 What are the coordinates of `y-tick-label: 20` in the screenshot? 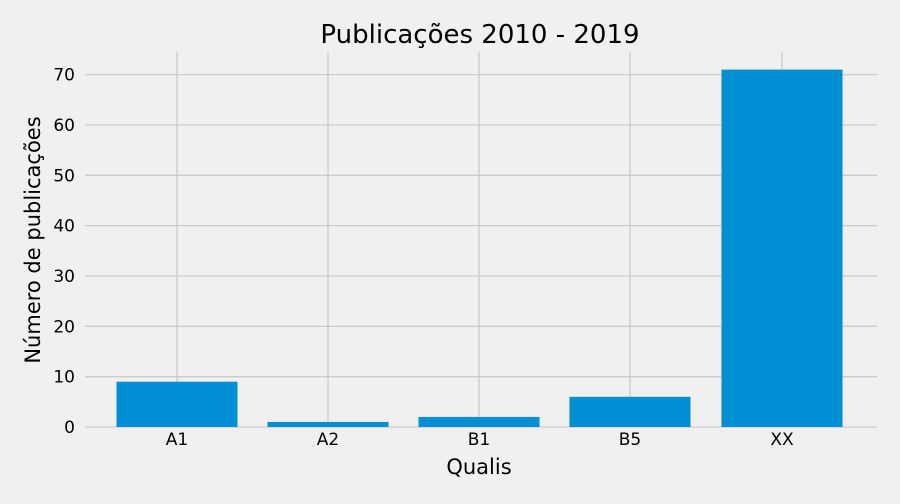 It's located at (64, 327).